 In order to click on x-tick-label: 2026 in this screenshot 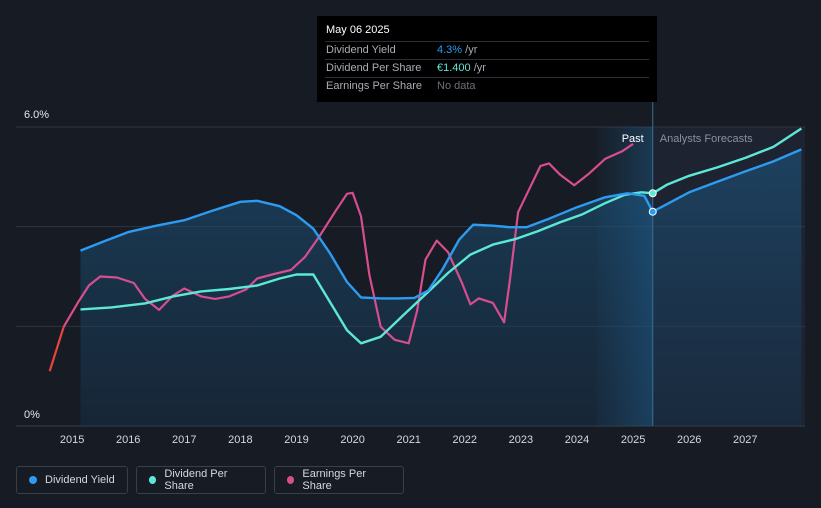, I will do `click(689, 440)`.